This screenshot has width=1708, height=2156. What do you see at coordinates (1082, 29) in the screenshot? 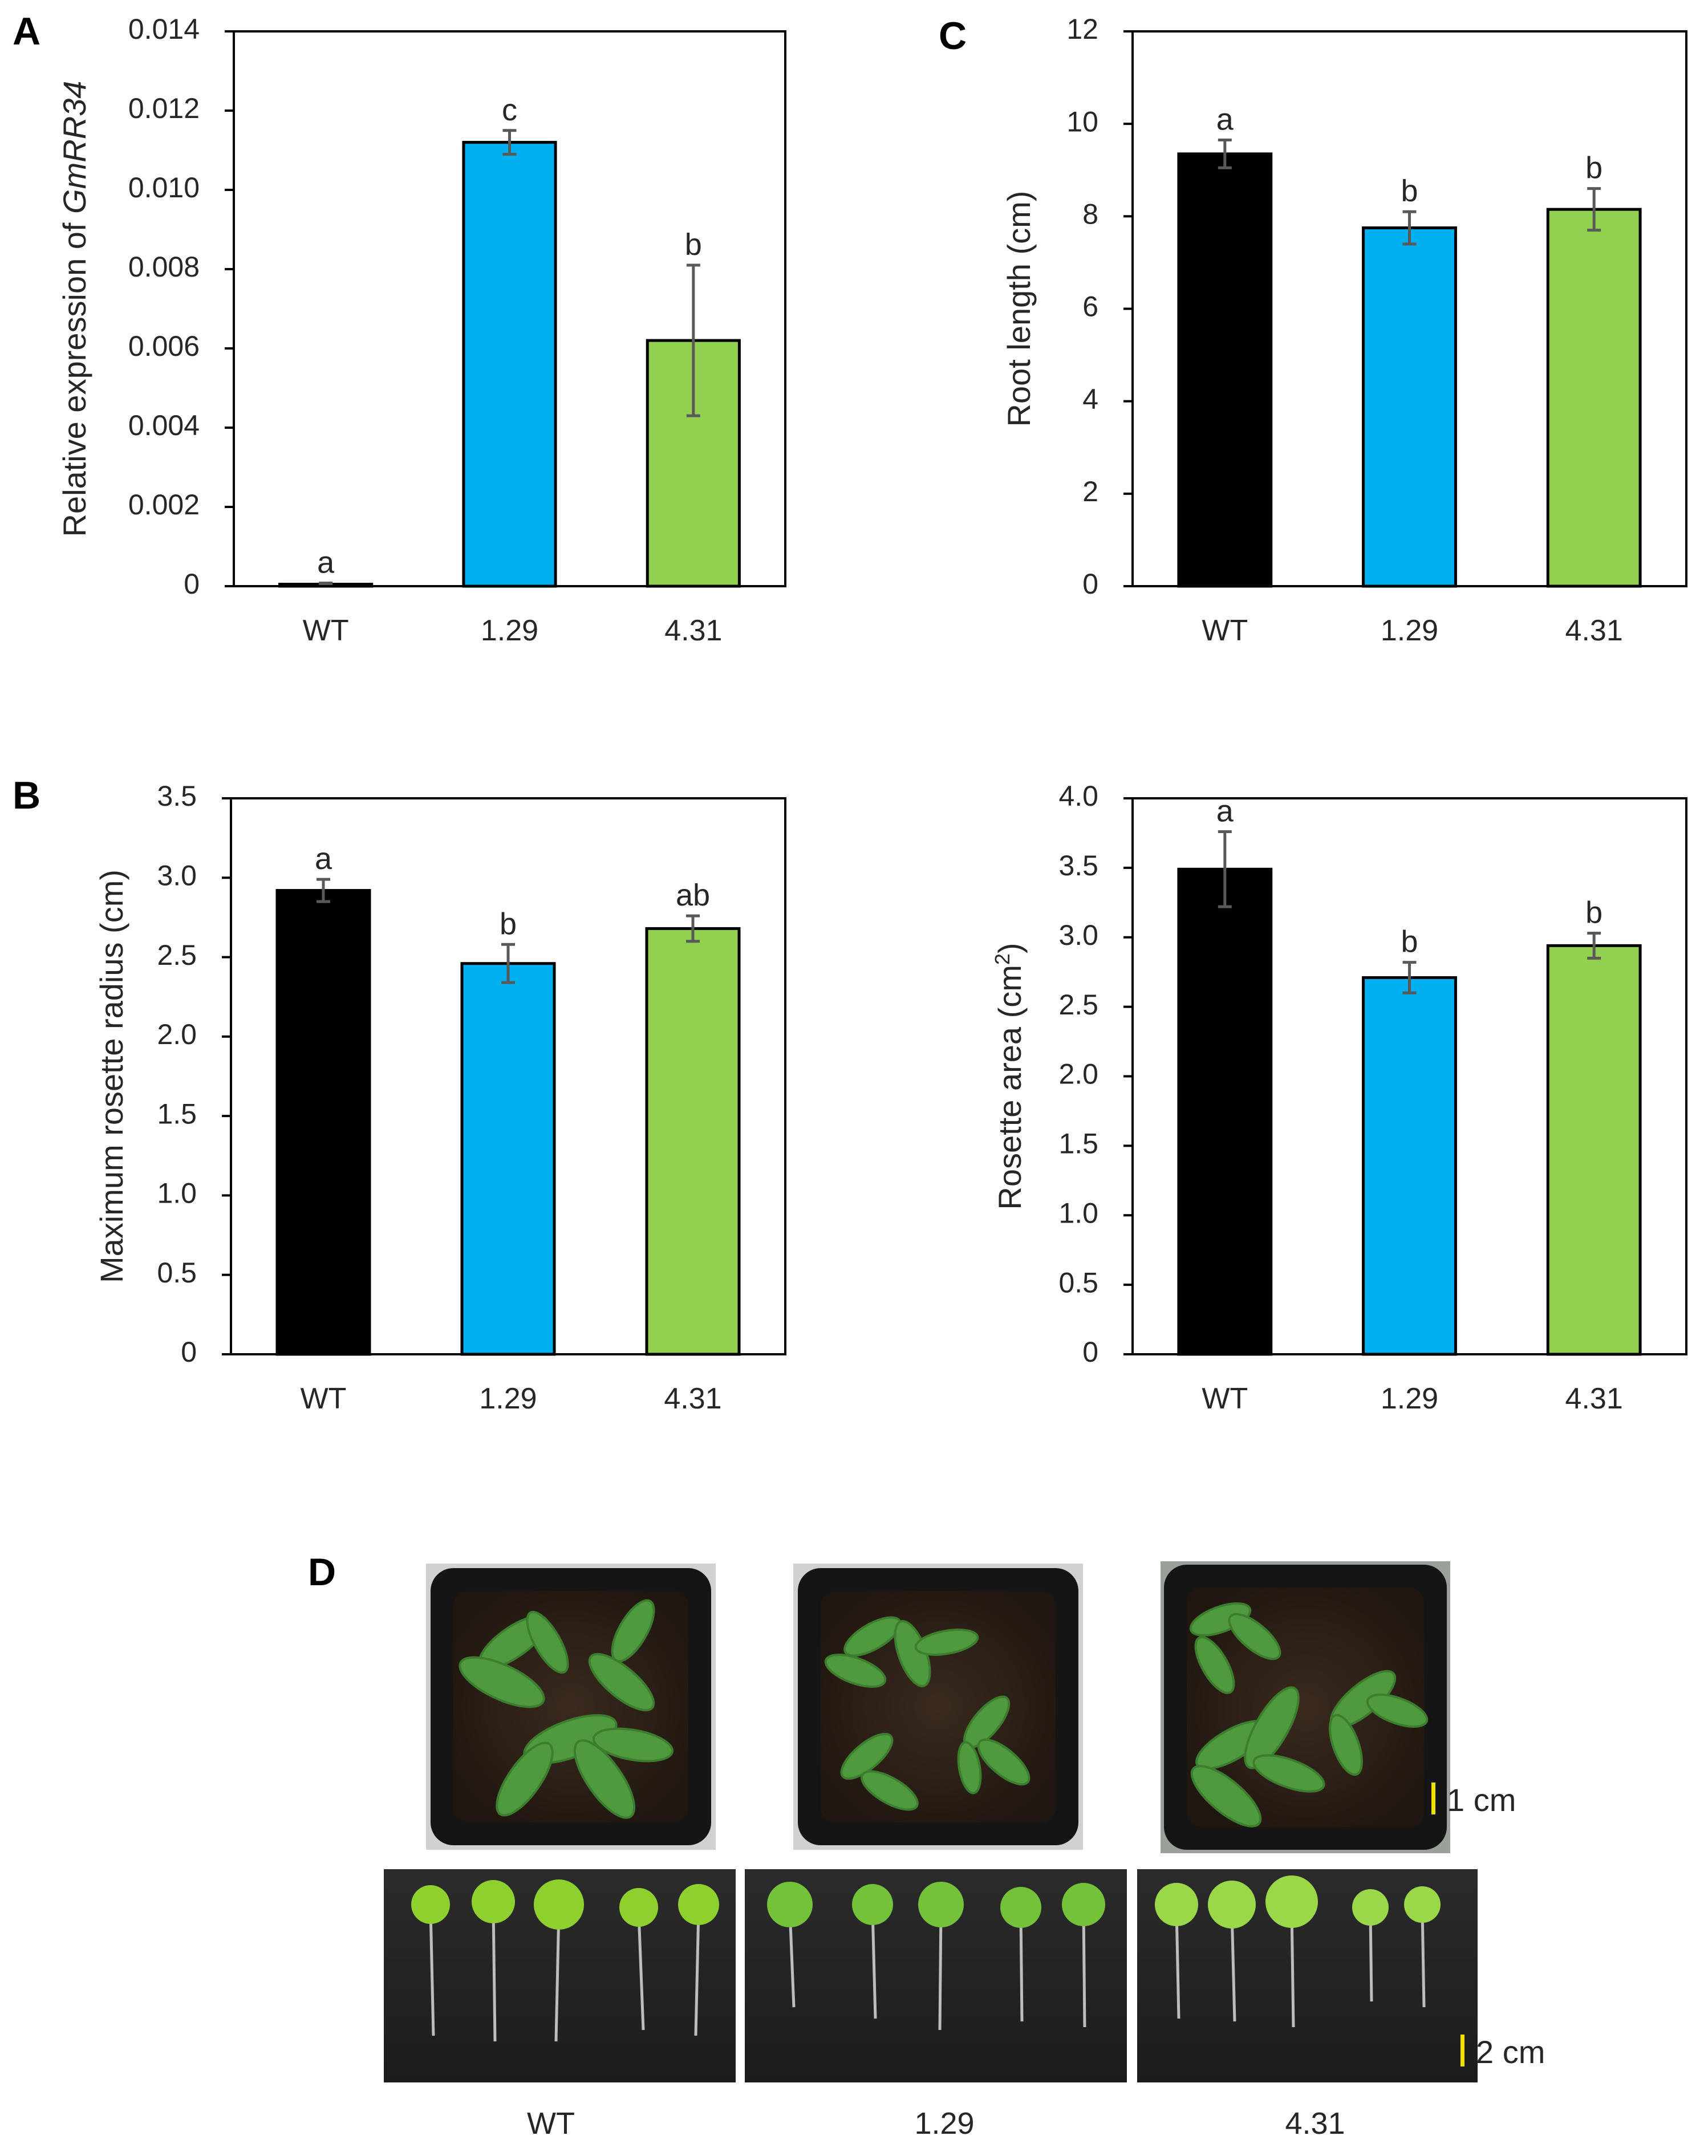
I see `y-tick-label-7: 12` at bounding box center [1082, 29].